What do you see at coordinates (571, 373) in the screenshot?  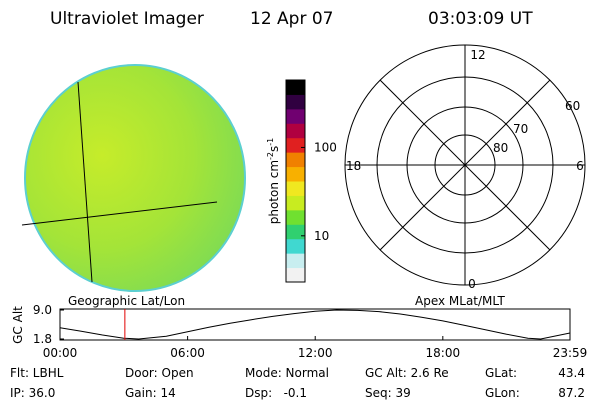 I see `status-value: 43.4` at bounding box center [571, 373].